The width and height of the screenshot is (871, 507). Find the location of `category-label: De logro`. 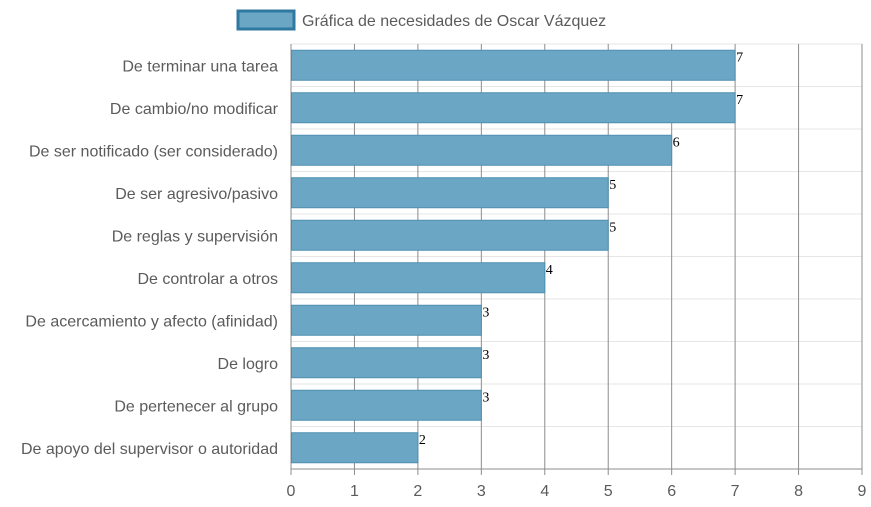

category-label: De logro is located at coordinates (248, 364).